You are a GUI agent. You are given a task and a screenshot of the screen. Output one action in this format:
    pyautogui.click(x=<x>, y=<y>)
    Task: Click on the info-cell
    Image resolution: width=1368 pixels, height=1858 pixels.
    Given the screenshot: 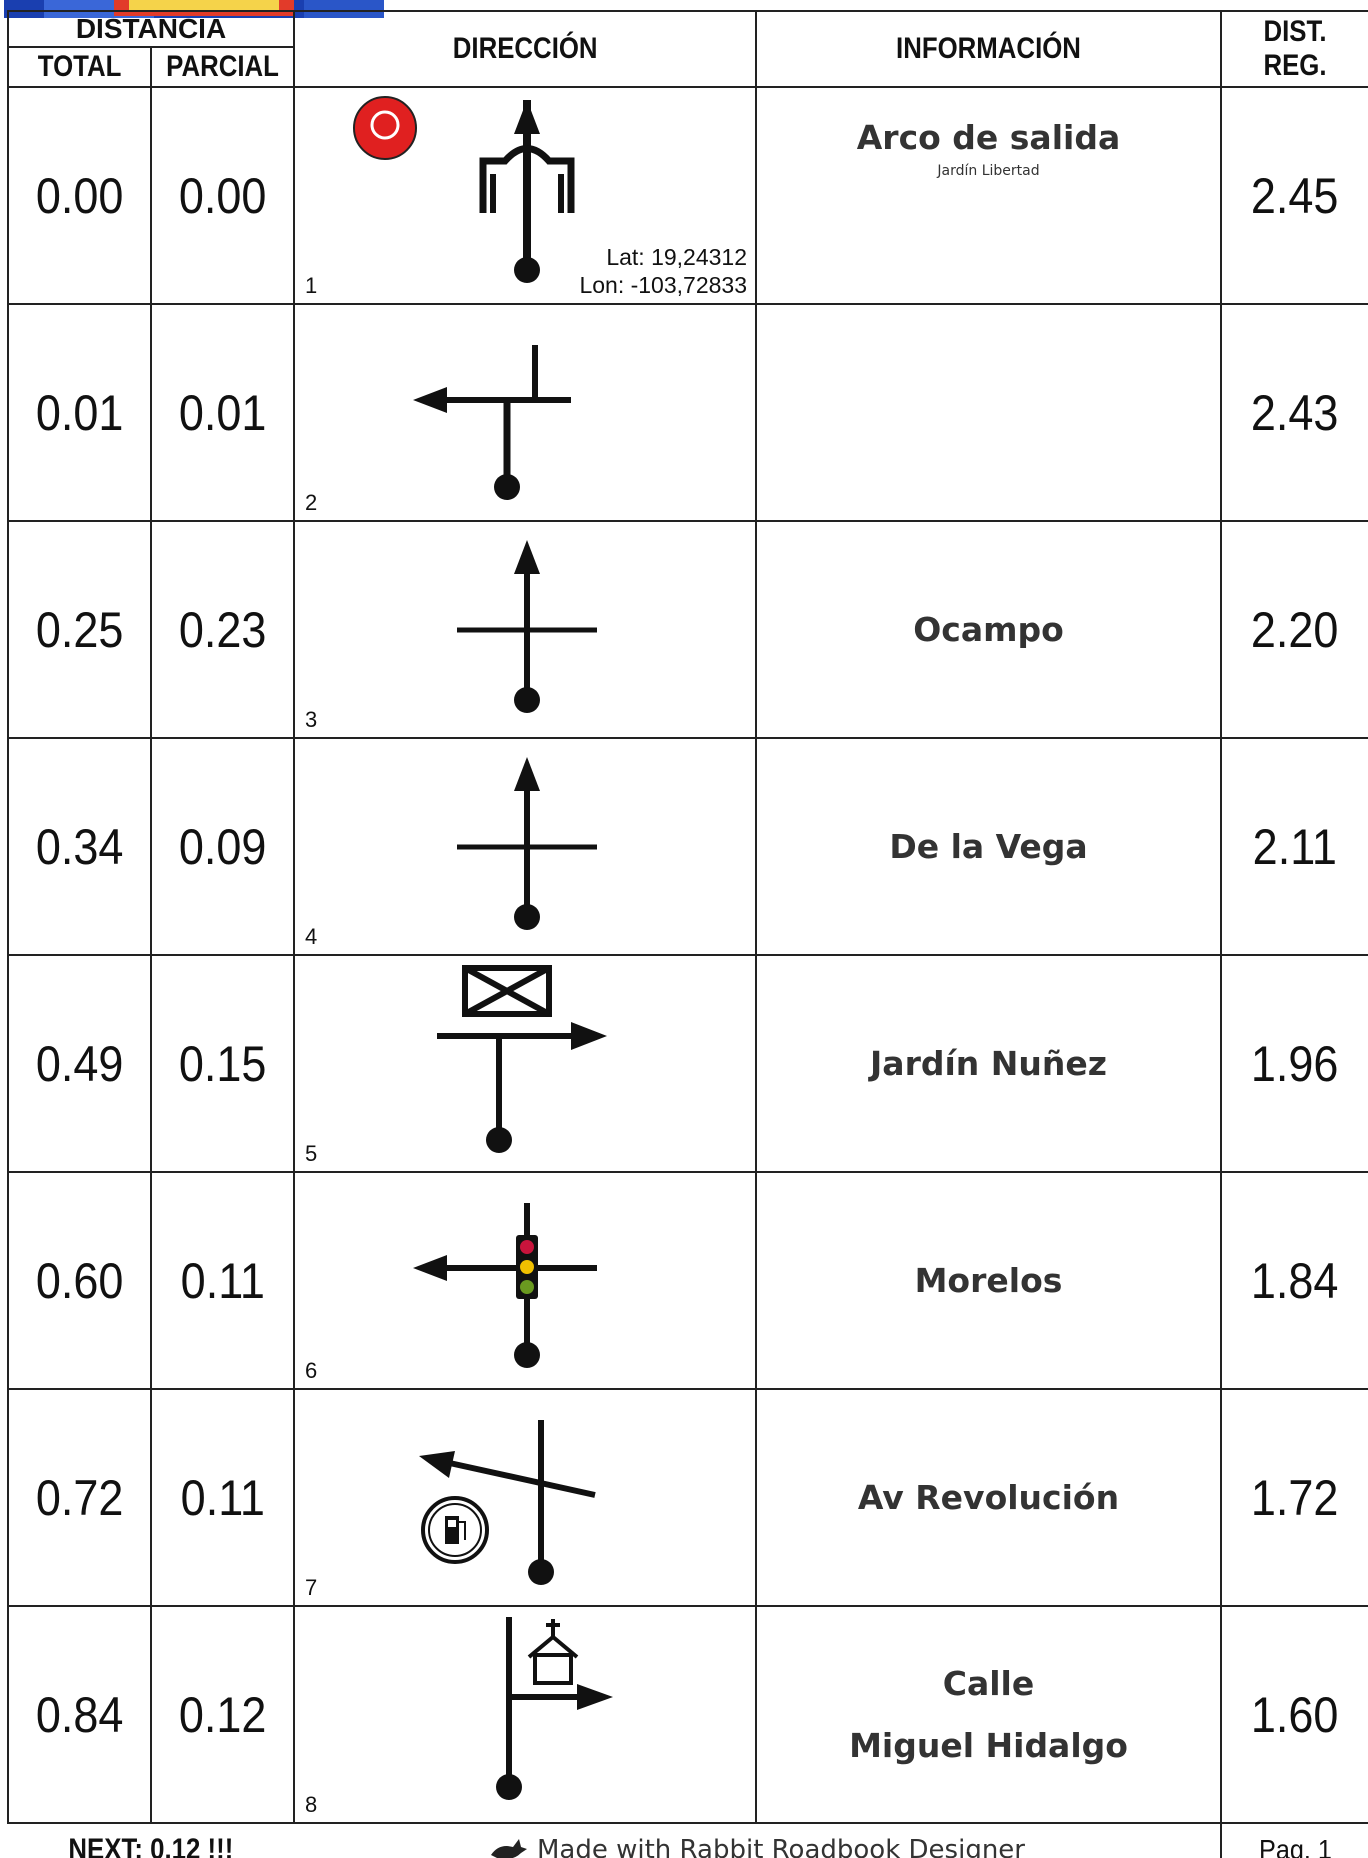 What is the action you would take?
    pyautogui.click(x=988, y=412)
    